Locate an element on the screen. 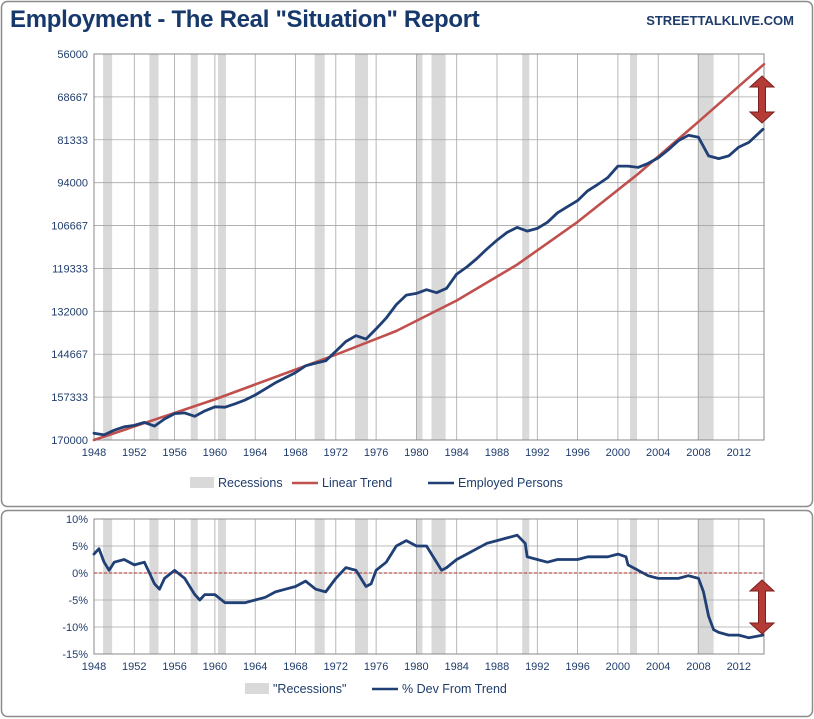 This screenshot has width=814, height=719. series-lines is located at coordinates (428, 586).